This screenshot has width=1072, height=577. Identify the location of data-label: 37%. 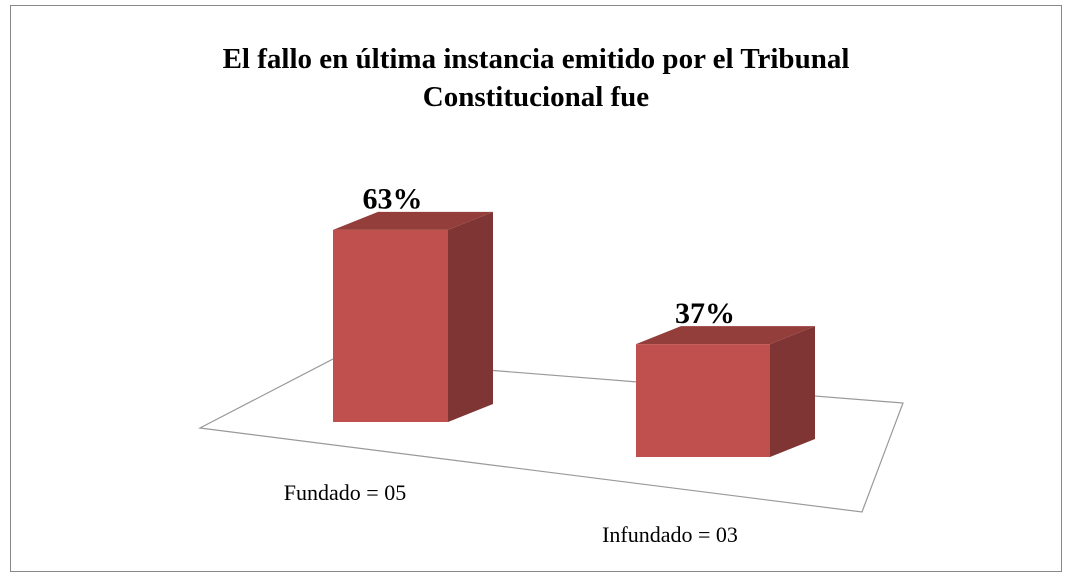
(705, 313).